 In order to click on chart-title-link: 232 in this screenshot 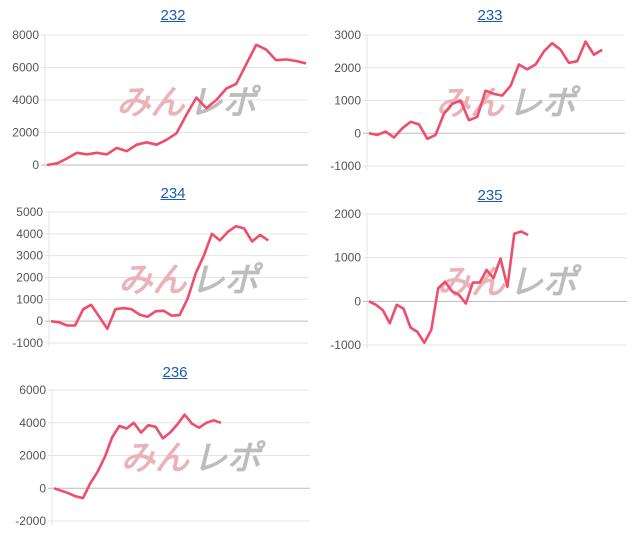, I will do `click(173, 15)`.